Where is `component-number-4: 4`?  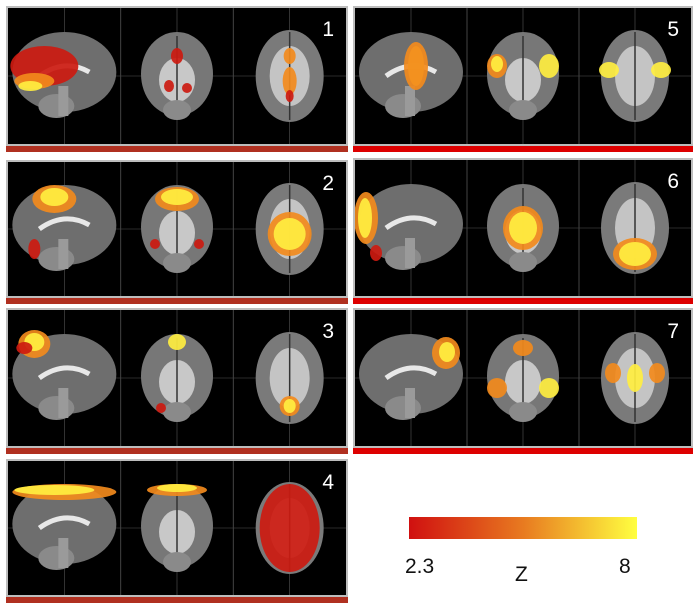 component-number-4: 4 is located at coordinates (328, 482).